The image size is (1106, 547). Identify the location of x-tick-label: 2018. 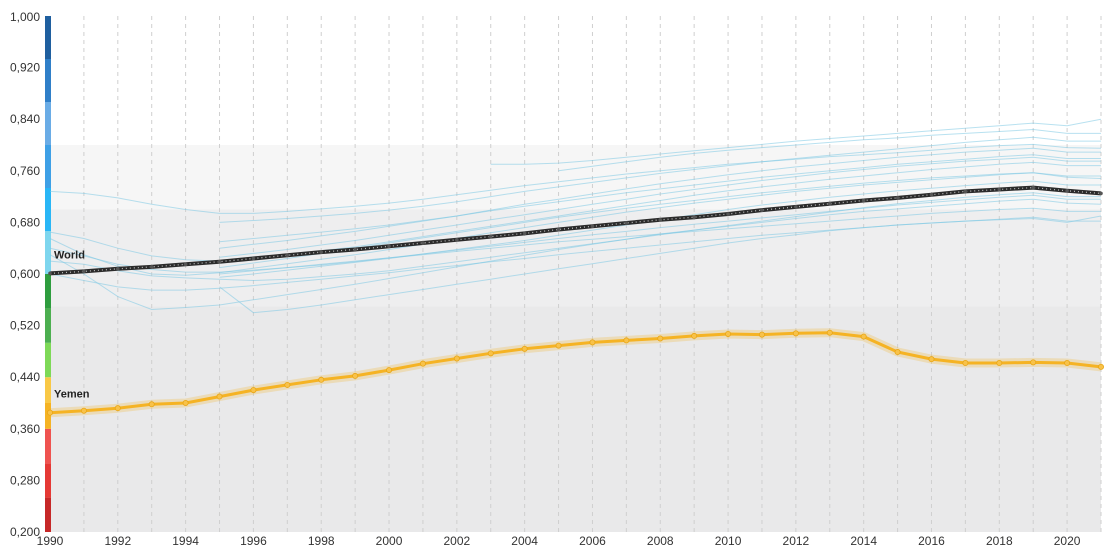
(999, 540).